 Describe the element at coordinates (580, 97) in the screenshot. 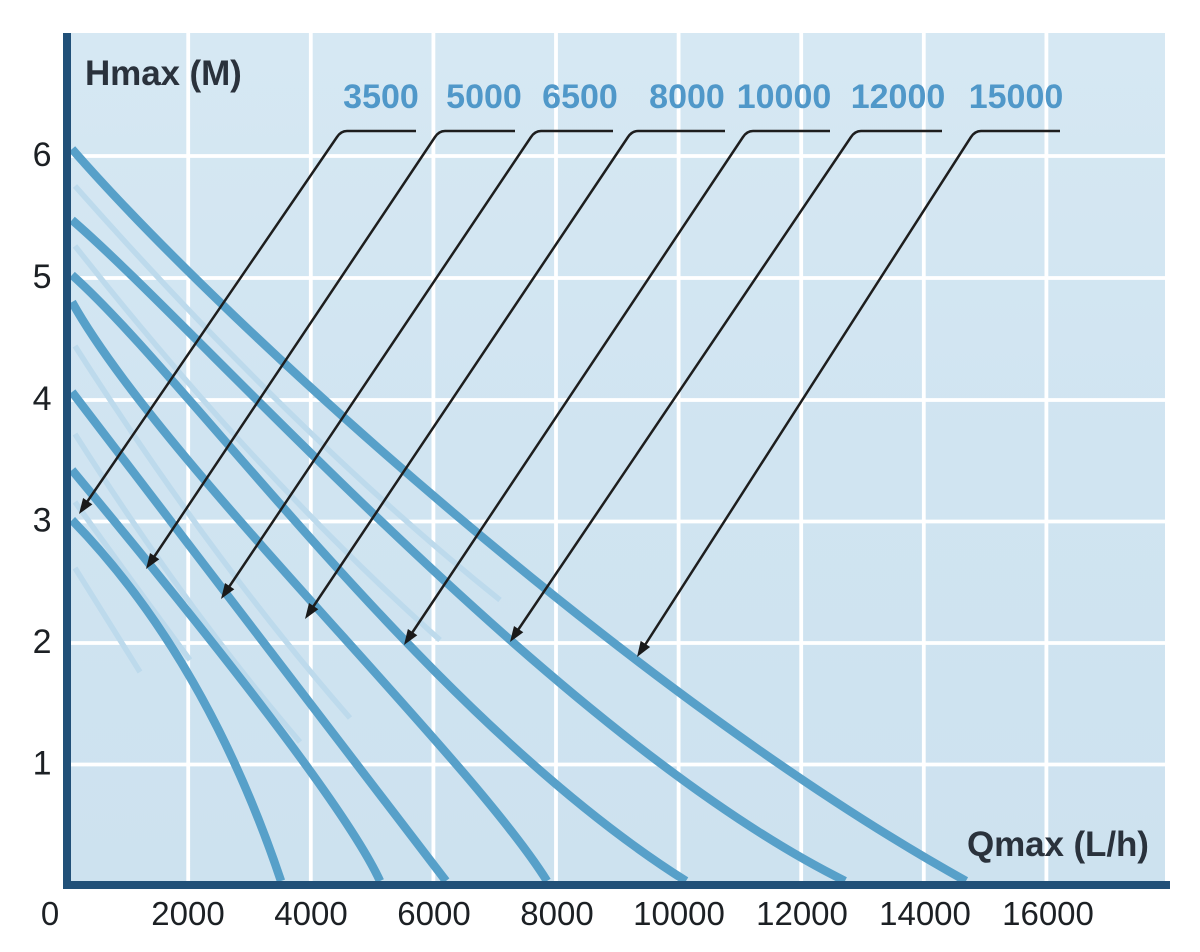

I see `svg-text: 6500` at that location.